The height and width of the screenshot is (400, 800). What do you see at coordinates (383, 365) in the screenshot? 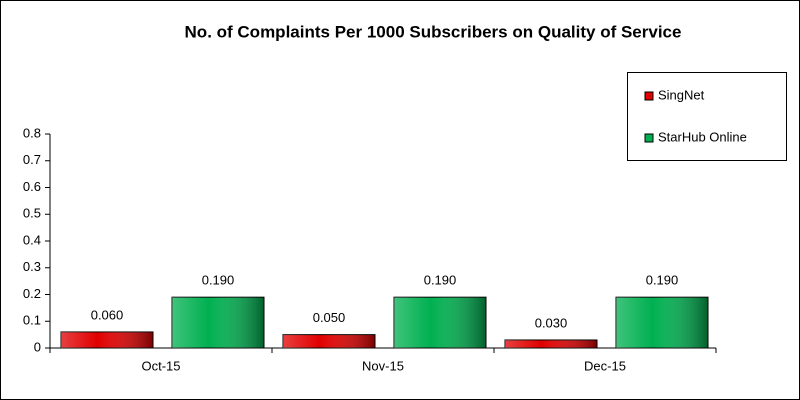
I see `x-tick-label: Nov-15` at bounding box center [383, 365].